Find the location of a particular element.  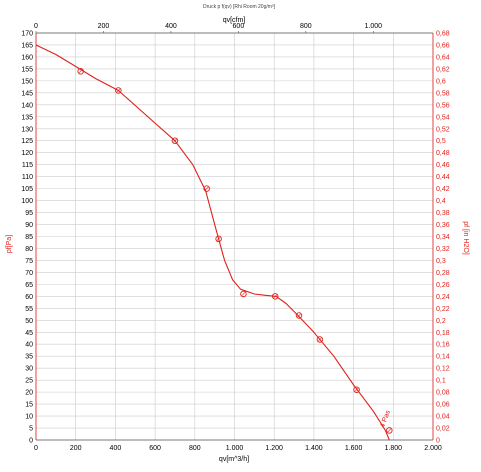

y2-tick-label: 0,38 is located at coordinates (443, 213).